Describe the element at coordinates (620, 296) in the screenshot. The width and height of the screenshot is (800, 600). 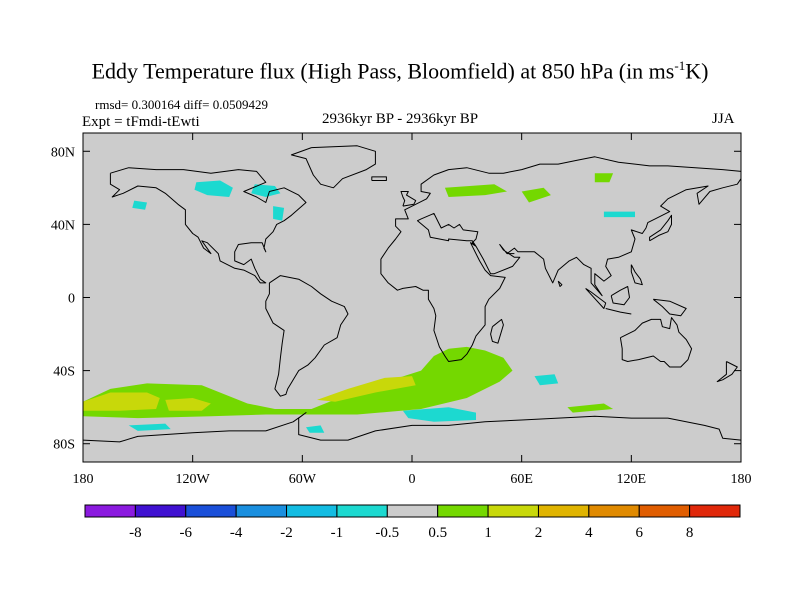
I see `coastline-borneo` at that location.